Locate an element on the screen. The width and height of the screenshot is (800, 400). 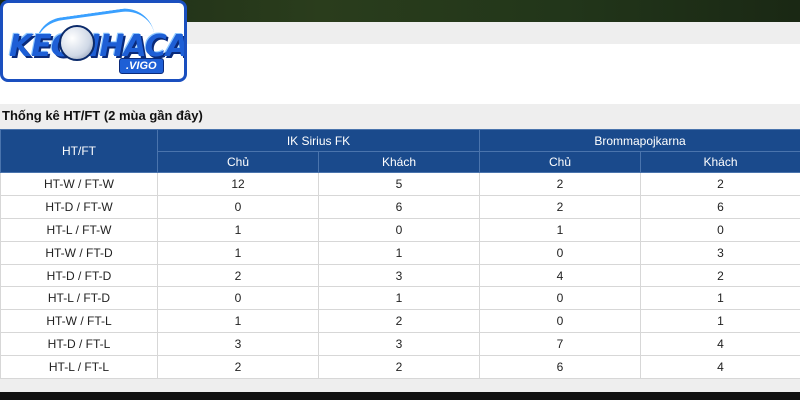
table-row: HT-W / FT-L 1 2 0 1 is located at coordinates (400, 321).